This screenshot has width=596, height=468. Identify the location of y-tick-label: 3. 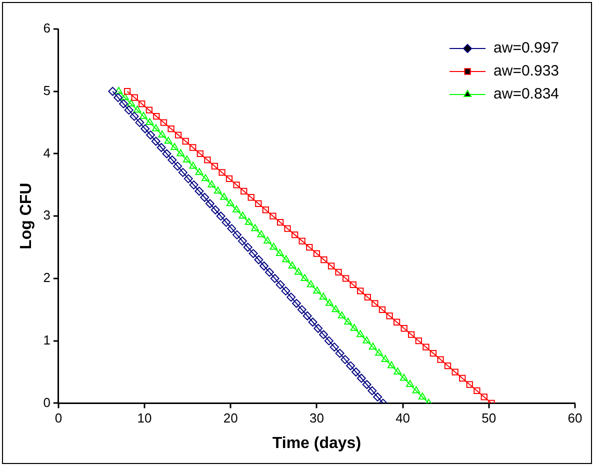
(46, 215).